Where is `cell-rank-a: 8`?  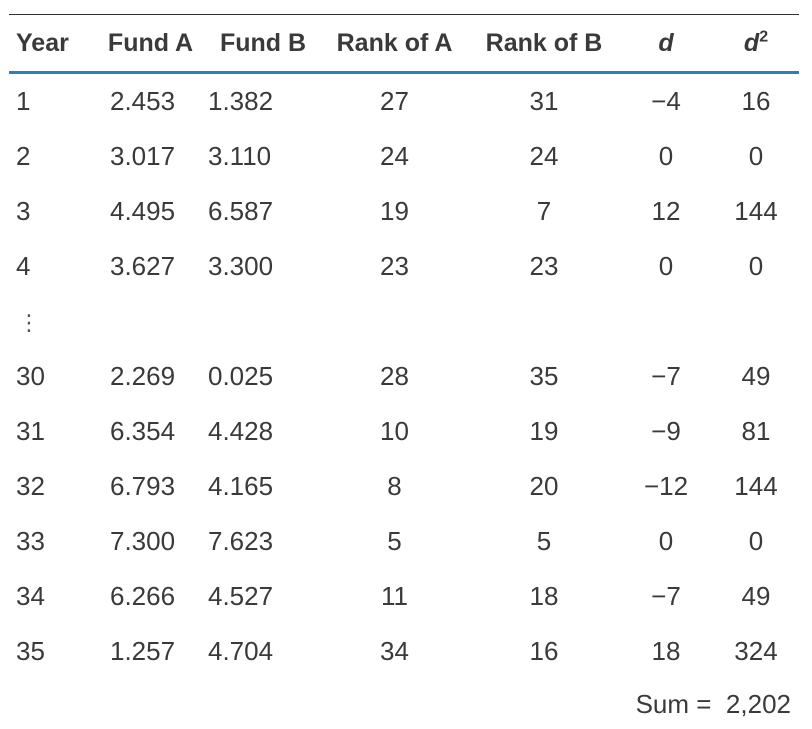
cell-rank-a: 8 is located at coordinates (394, 486).